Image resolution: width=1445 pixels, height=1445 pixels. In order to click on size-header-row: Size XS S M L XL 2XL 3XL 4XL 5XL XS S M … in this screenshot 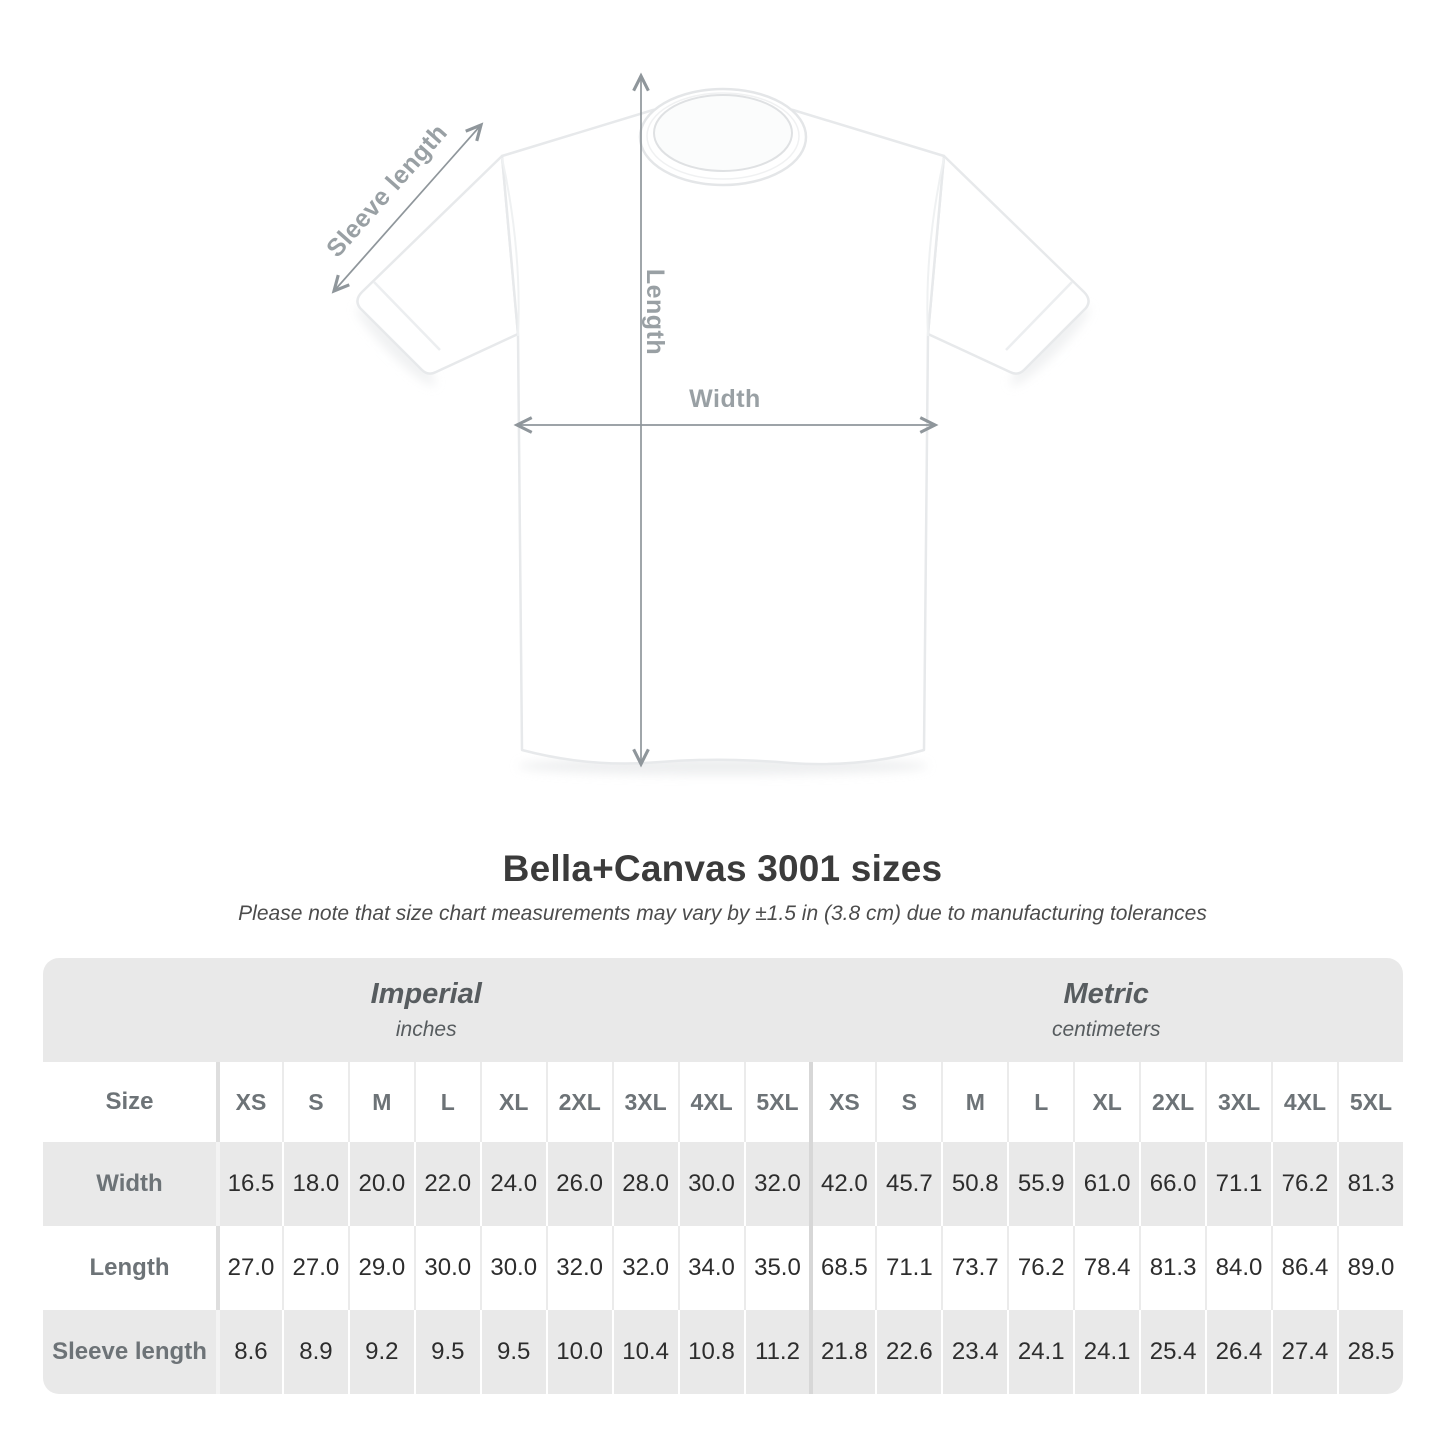, I will do `click(723, 1102)`.